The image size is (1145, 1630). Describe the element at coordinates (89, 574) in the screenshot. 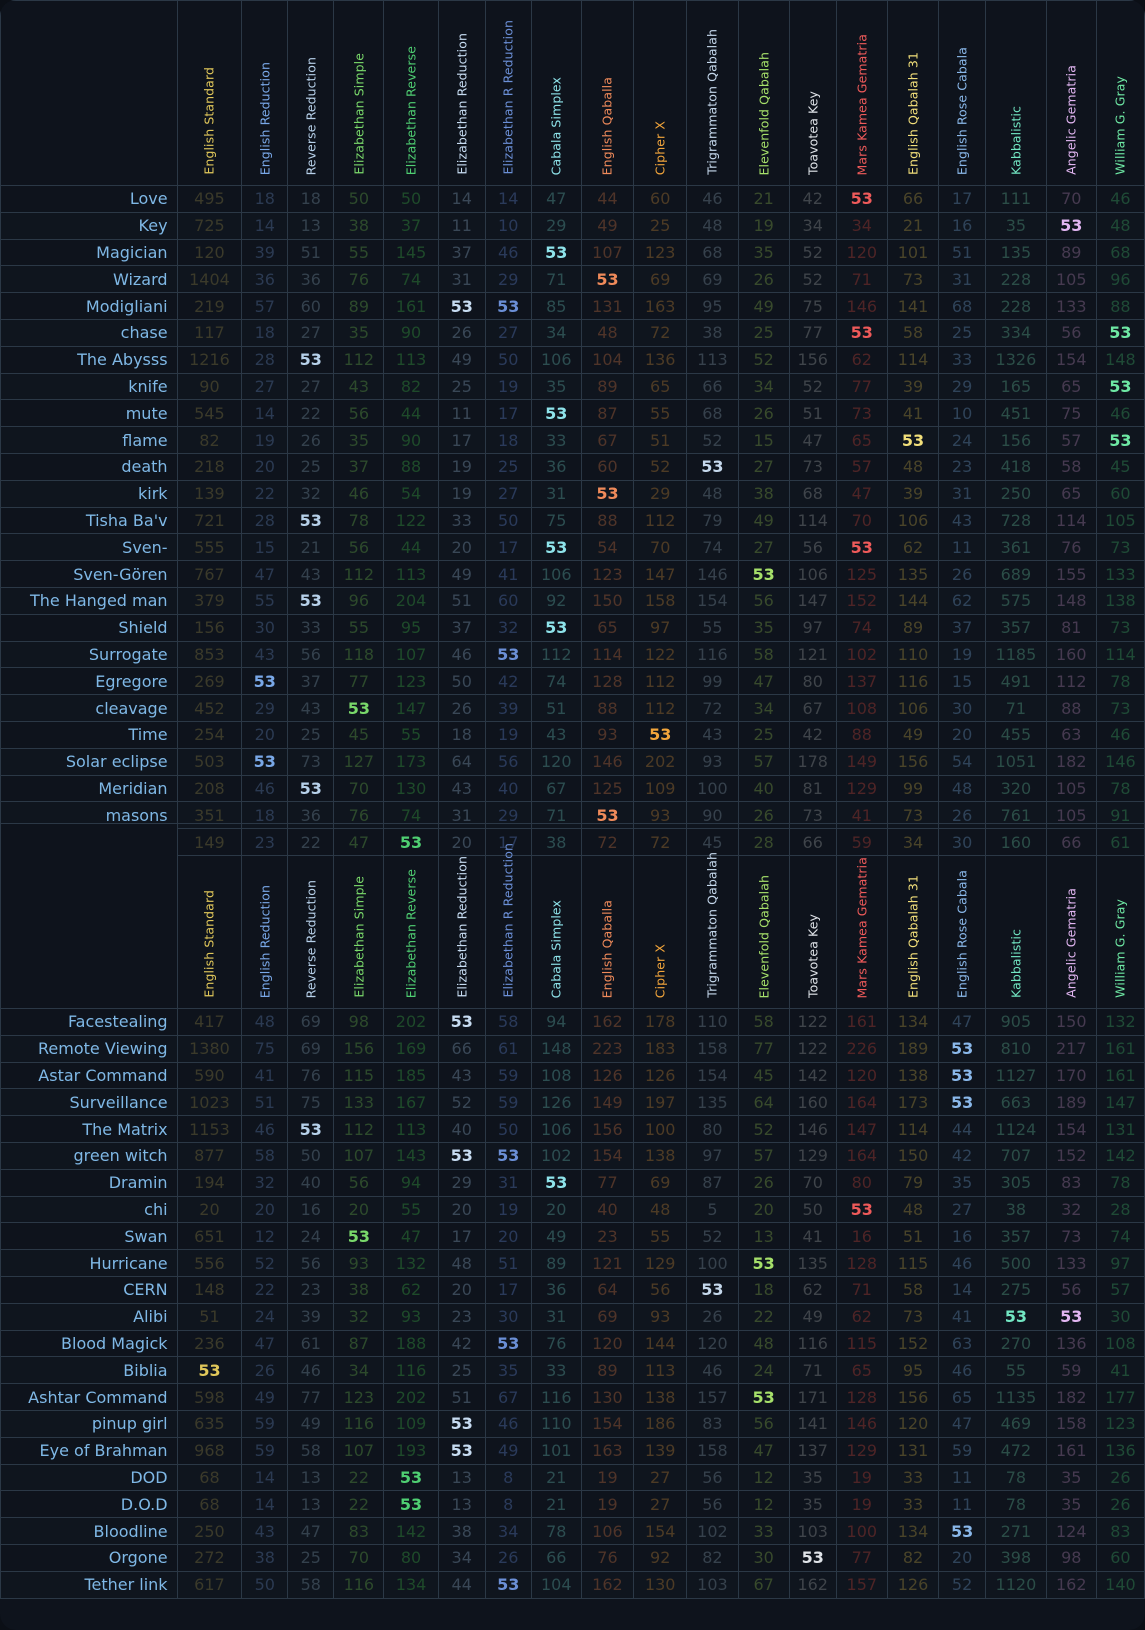

I see `row-label: Sven-Gören` at that location.